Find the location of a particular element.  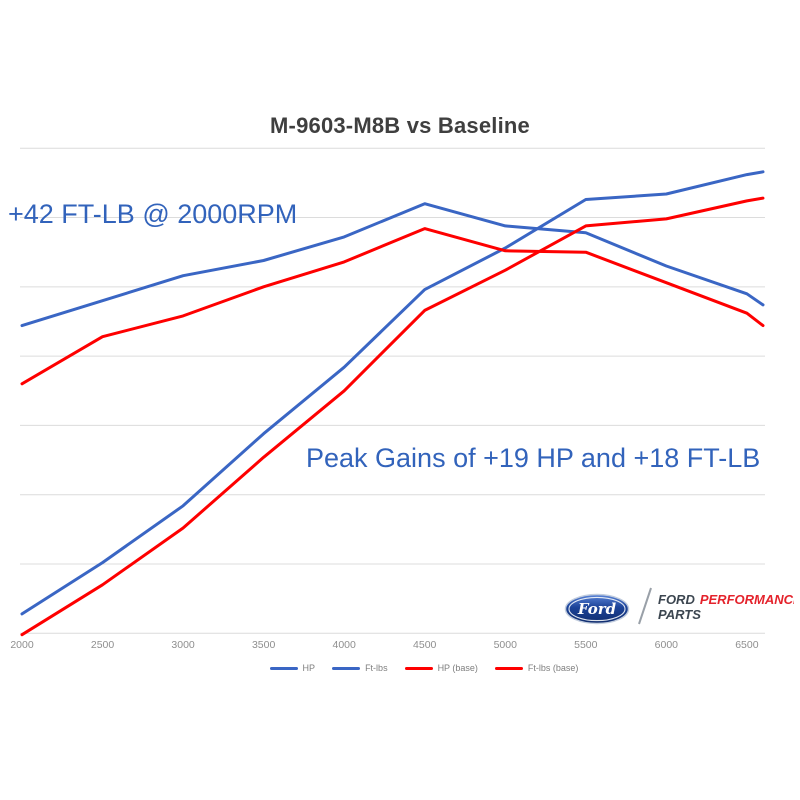

legend-item-hp-base: HP (base) is located at coordinates (441, 668).